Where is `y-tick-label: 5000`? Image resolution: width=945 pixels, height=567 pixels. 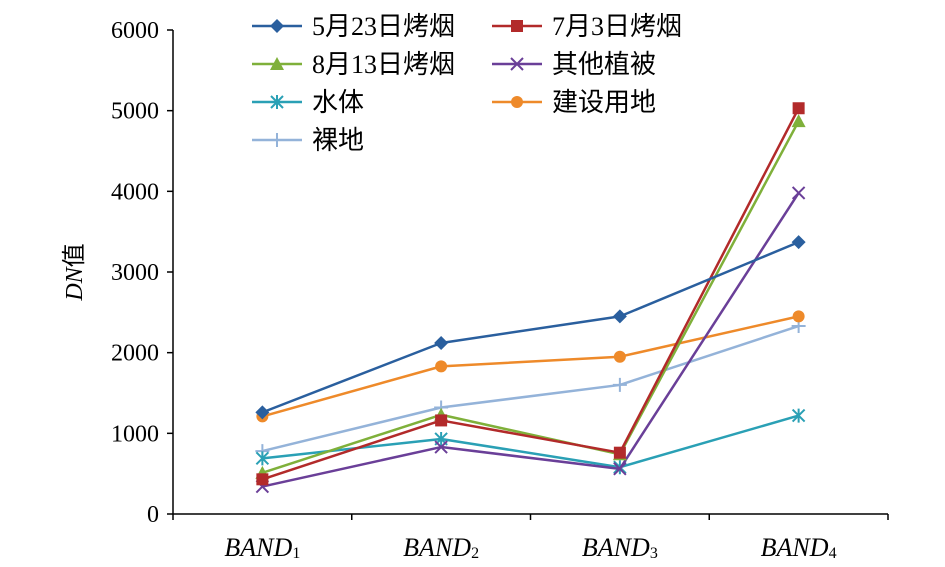 y-tick-label: 5000 is located at coordinates (135, 112).